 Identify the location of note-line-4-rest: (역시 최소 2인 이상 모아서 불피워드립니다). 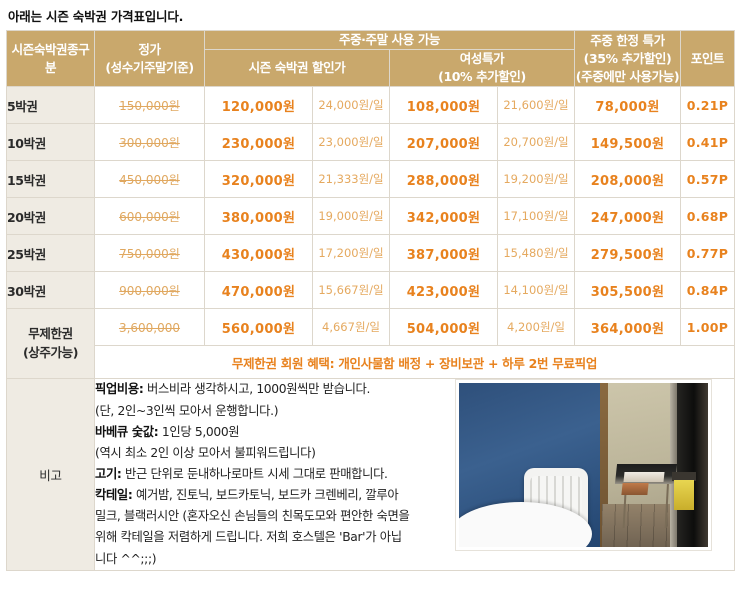
(205, 452).